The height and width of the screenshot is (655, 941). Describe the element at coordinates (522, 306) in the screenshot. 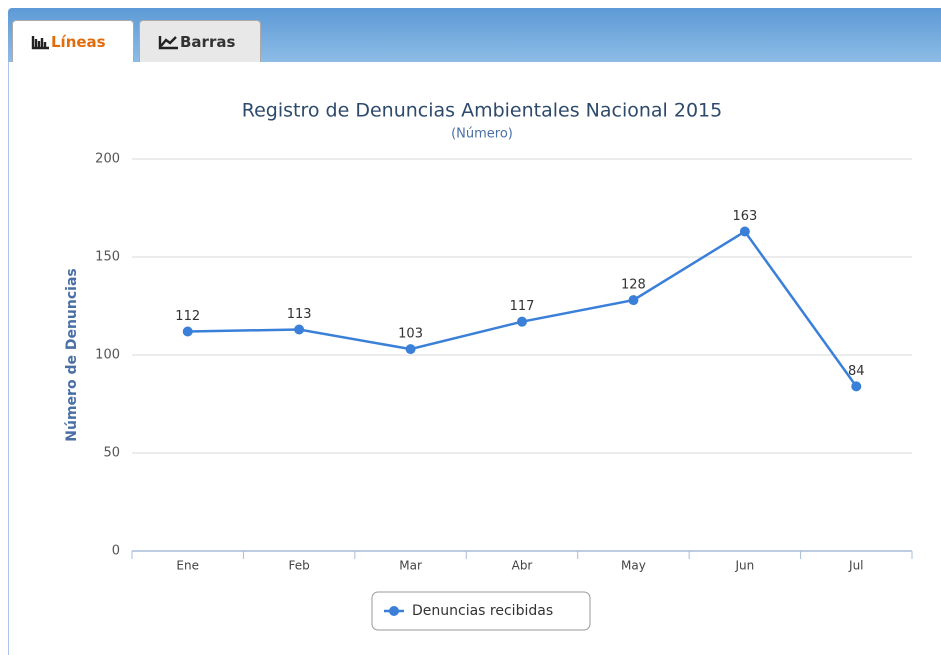

I see `data-label: 117` at that location.